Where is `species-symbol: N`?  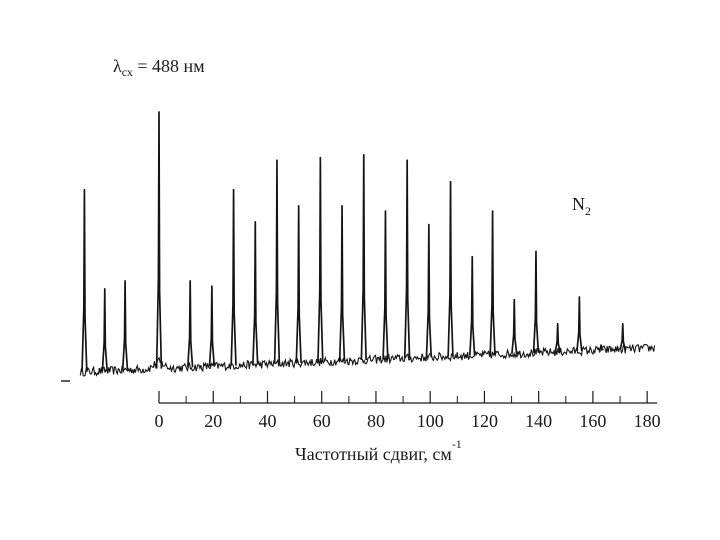 species-symbol: N is located at coordinates (578, 204).